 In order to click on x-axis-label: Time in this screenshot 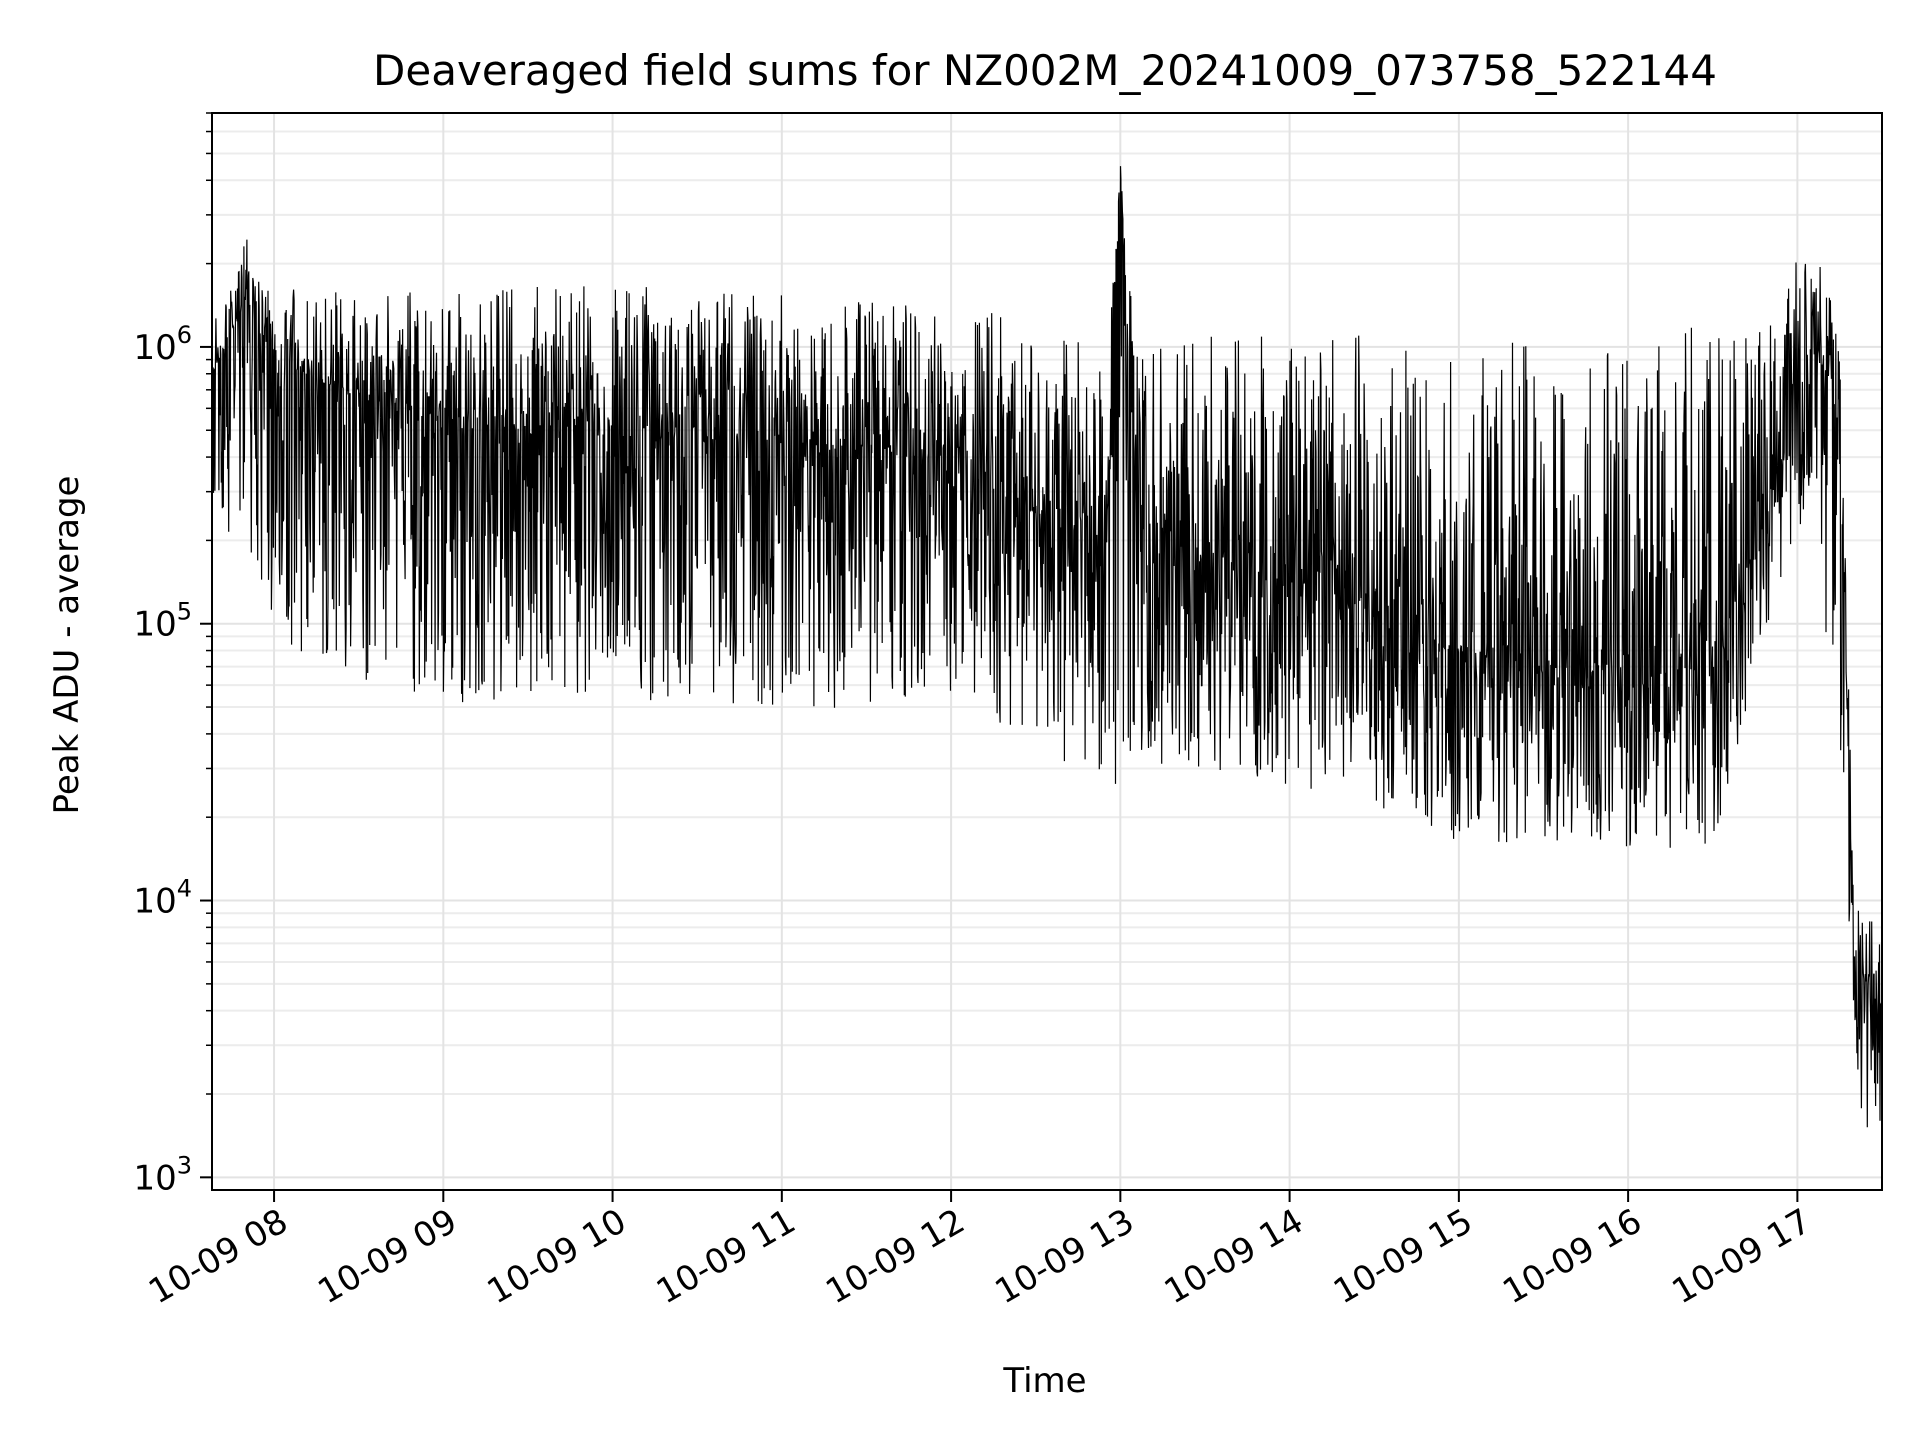, I will do `click(1044, 1381)`.